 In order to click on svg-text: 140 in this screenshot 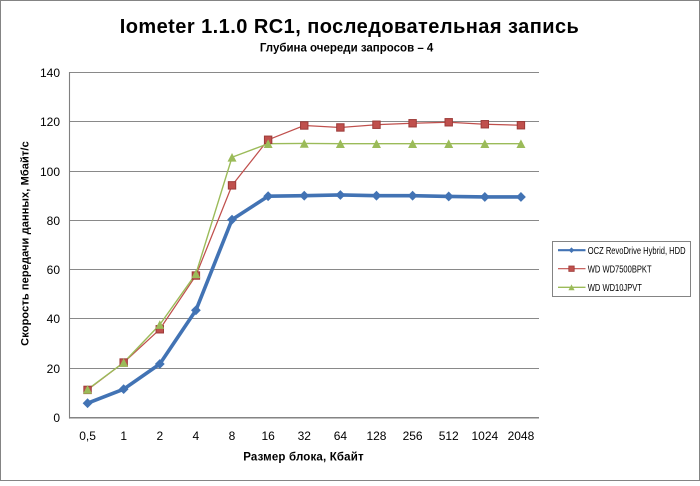, I will do `click(50, 73)`.